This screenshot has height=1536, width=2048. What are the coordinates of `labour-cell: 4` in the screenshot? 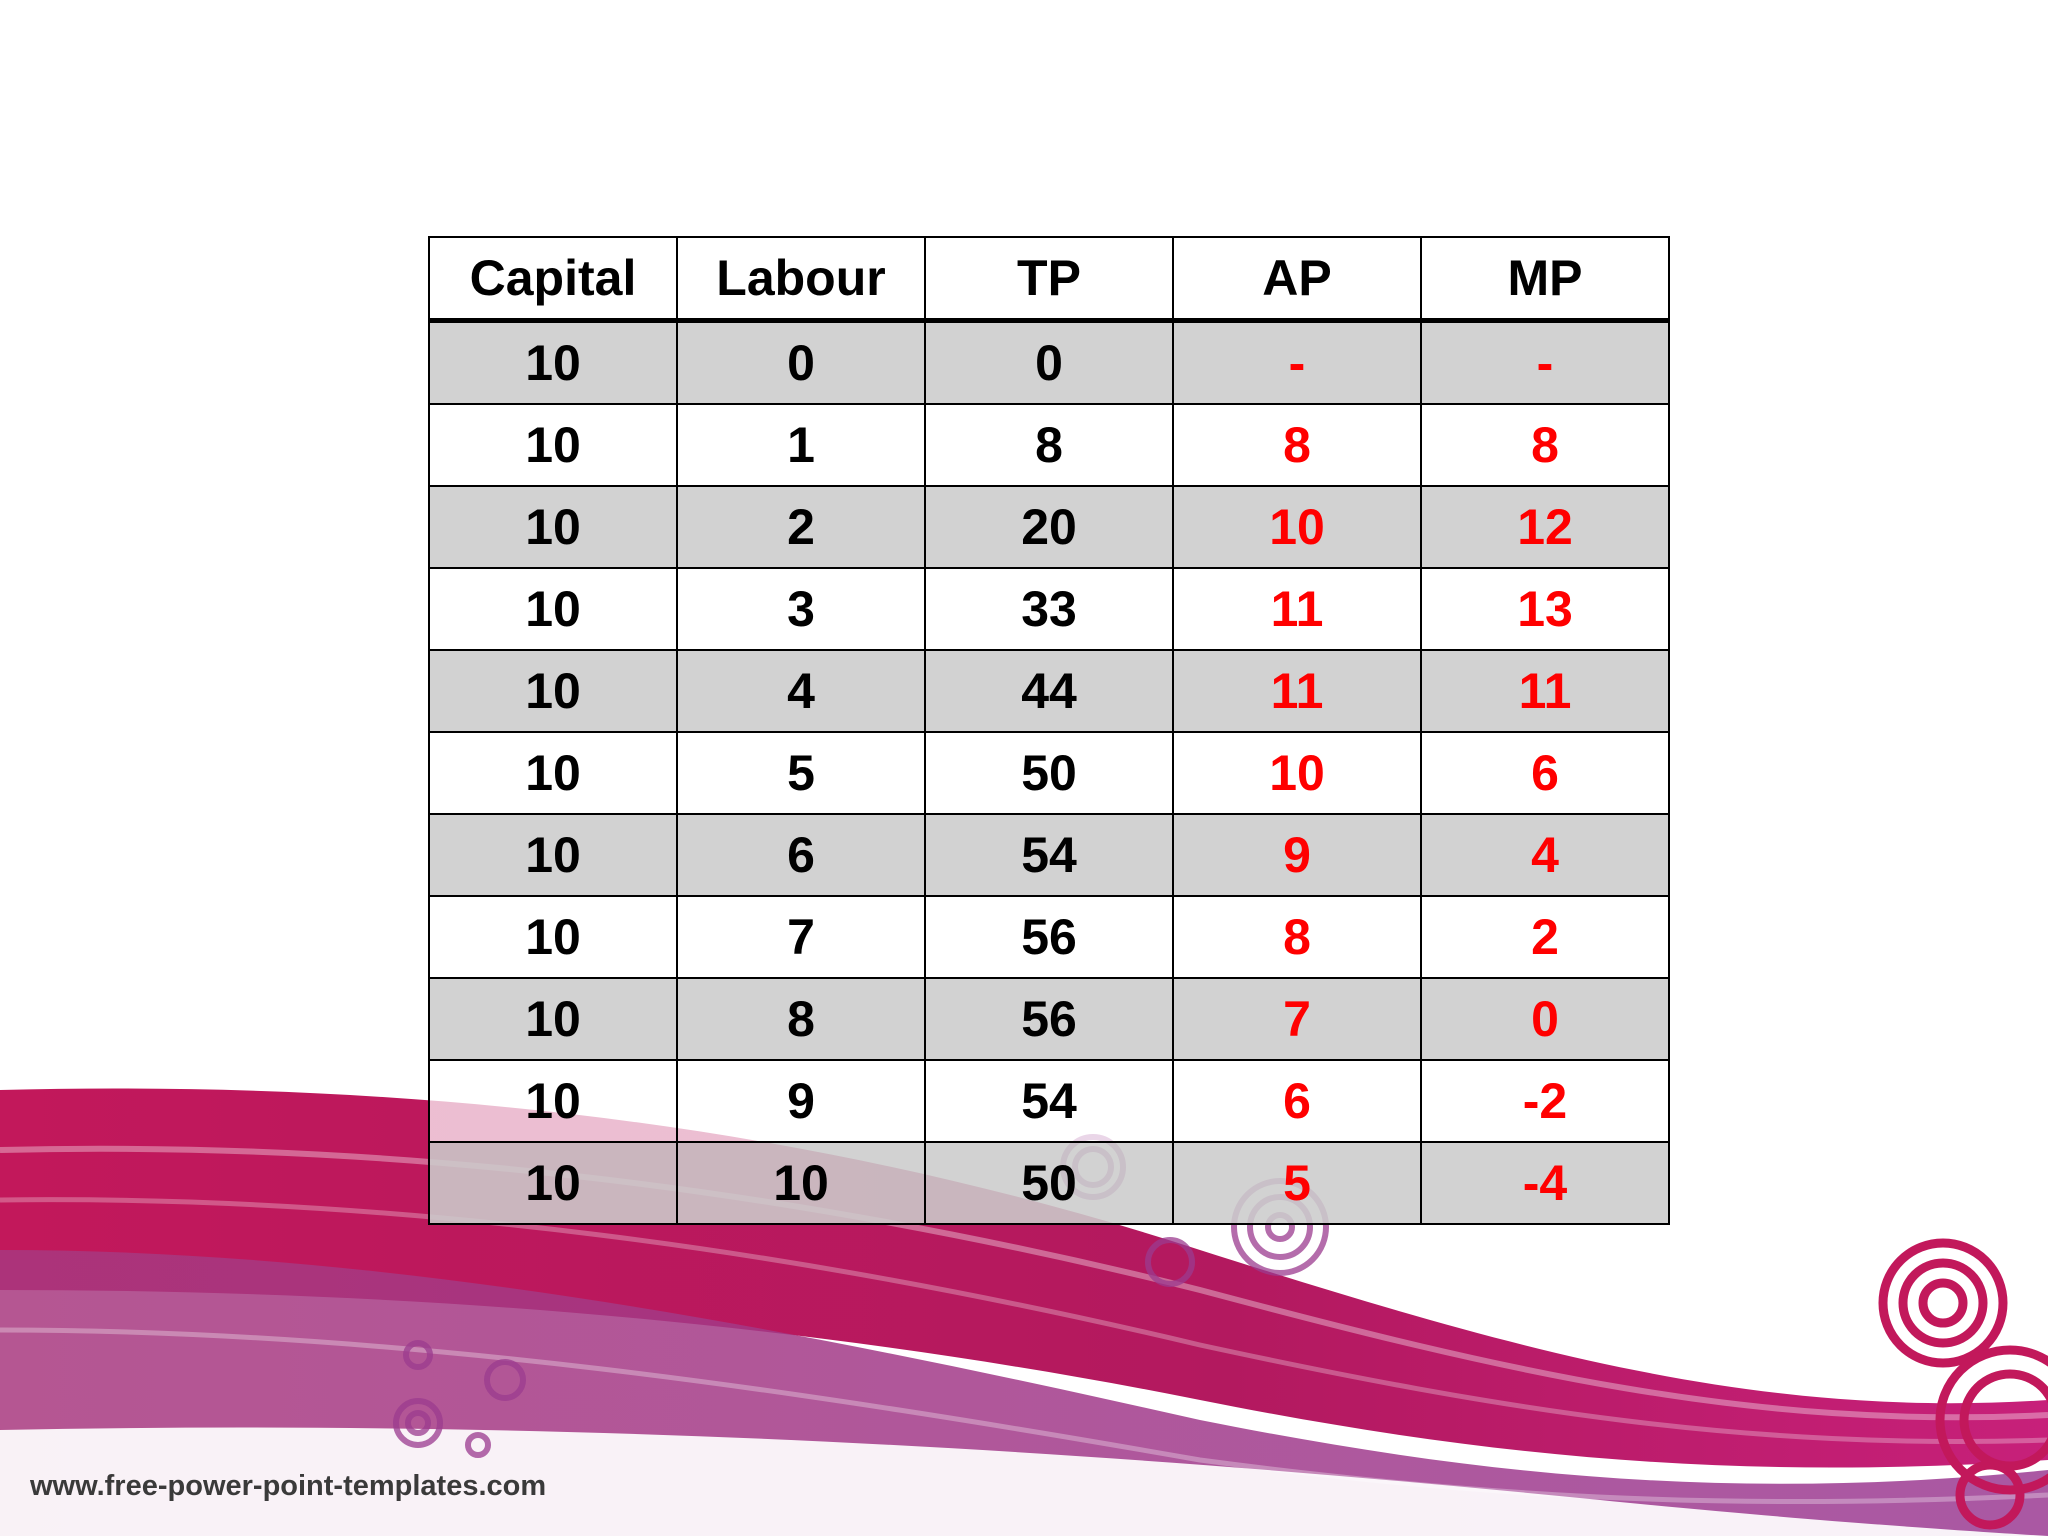 It's located at (801, 691).